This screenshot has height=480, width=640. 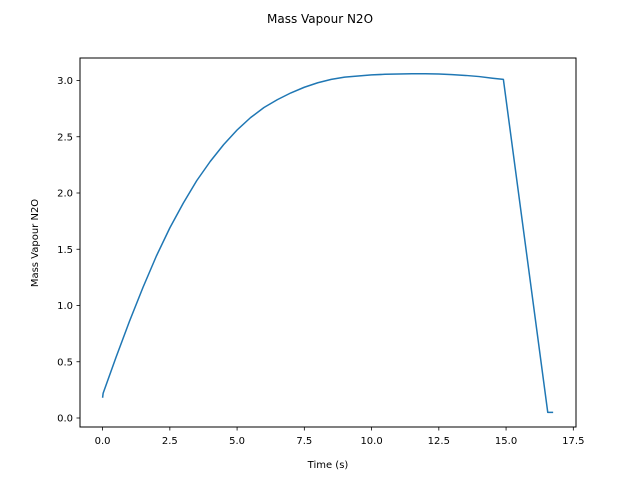 What do you see at coordinates (170, 441) in the screenshot?
I see `x-tick-label: 2.5` at bounding box center [170, 441].